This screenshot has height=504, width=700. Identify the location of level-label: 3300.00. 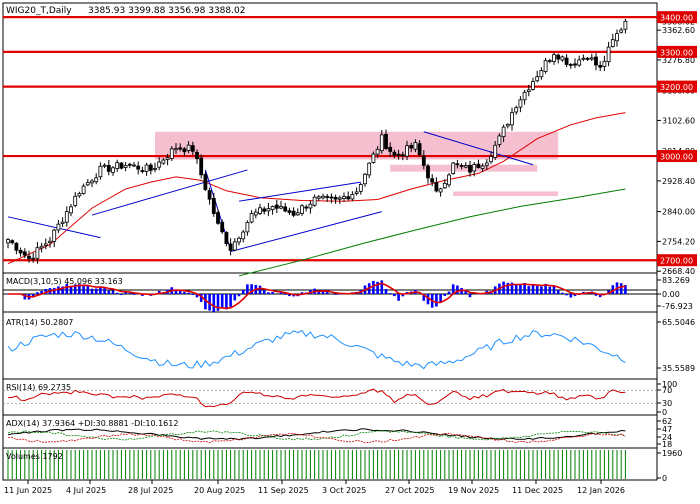
(676, 52).